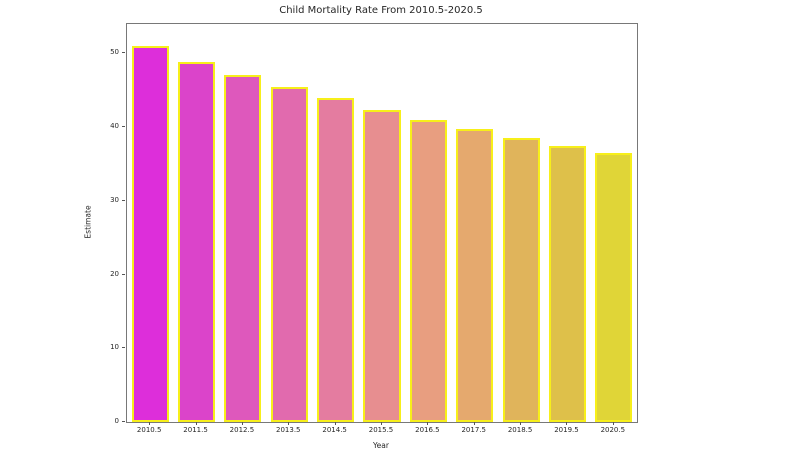 This screenshot has width=806, height=466. I want to click on bar-2010.5, so click(150, 234).